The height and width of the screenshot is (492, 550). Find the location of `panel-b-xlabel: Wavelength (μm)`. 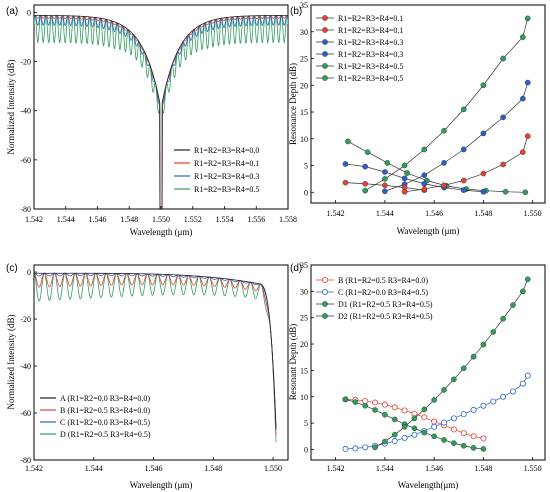

panel-b-xlabel: Wavelength (μm) is located at coordinates (428, 231).